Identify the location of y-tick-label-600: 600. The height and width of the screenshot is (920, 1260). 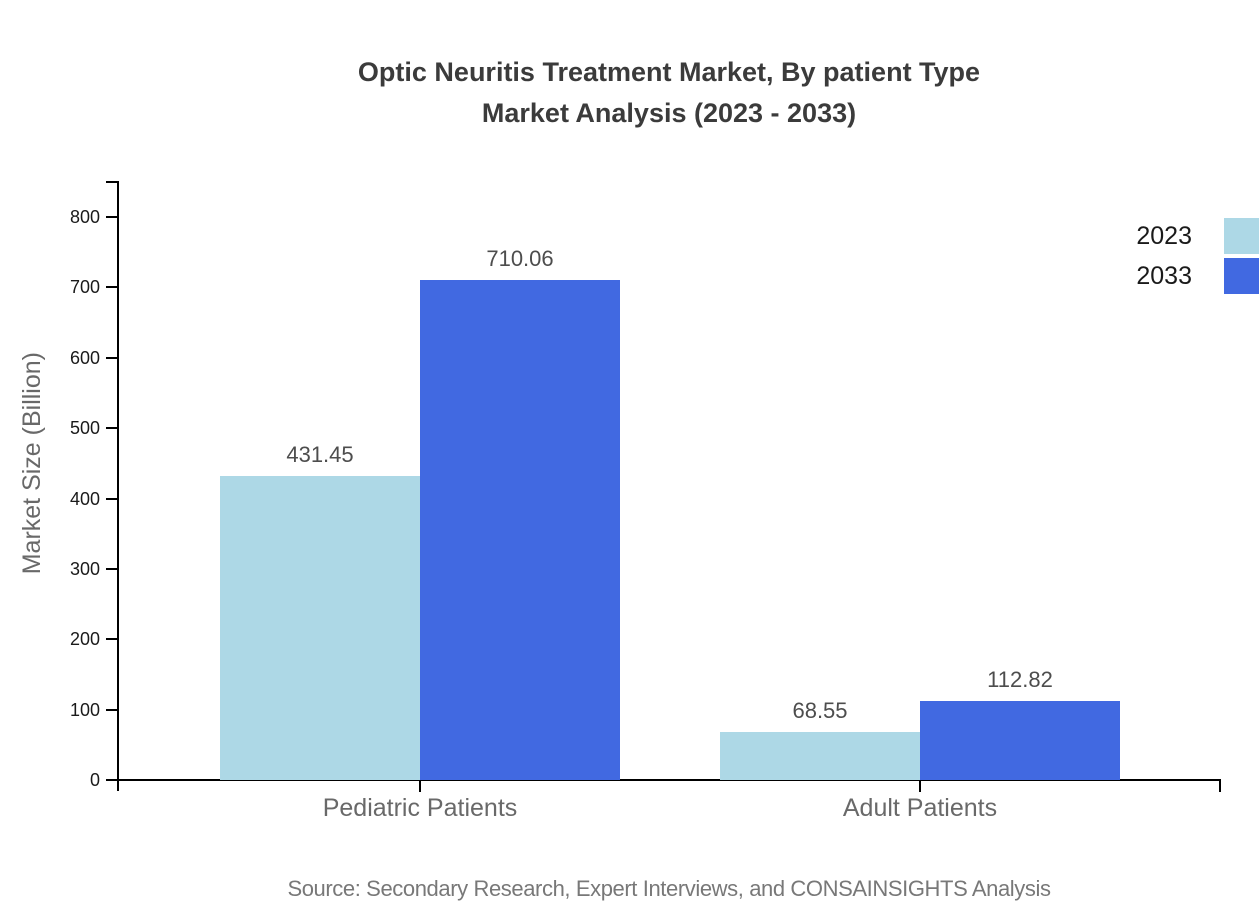
(84, 357).